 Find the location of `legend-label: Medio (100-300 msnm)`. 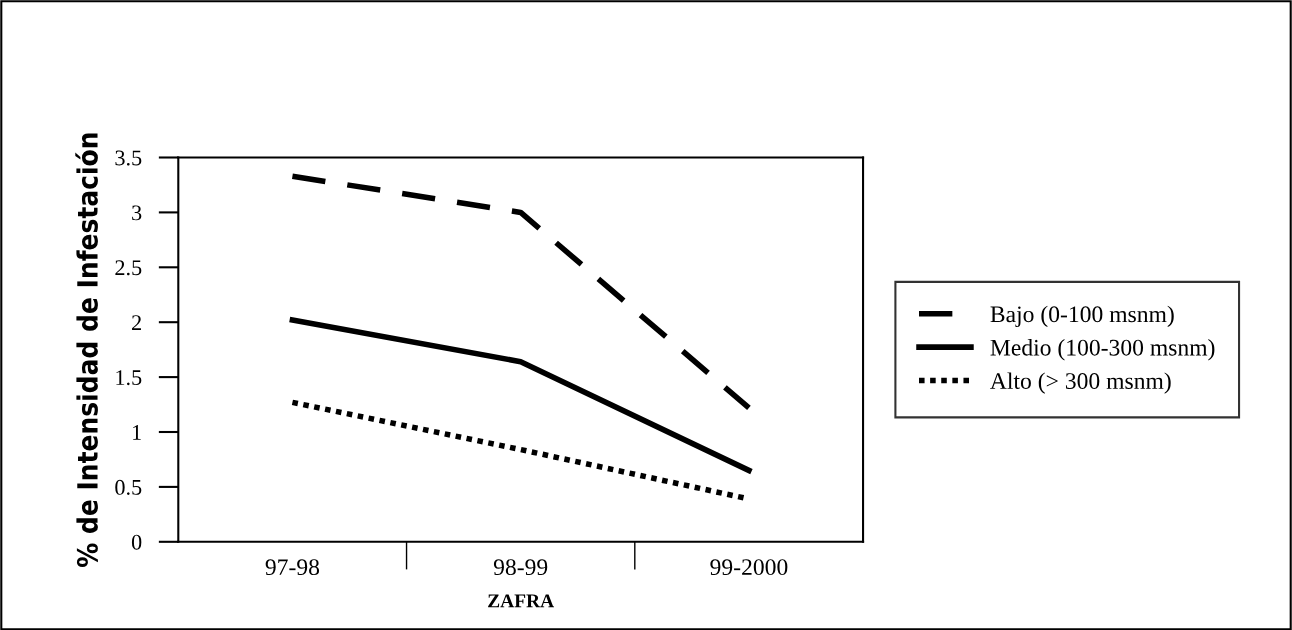

legend-label: Medio (100-300 msnm) is located at coordinates (1102, 350).